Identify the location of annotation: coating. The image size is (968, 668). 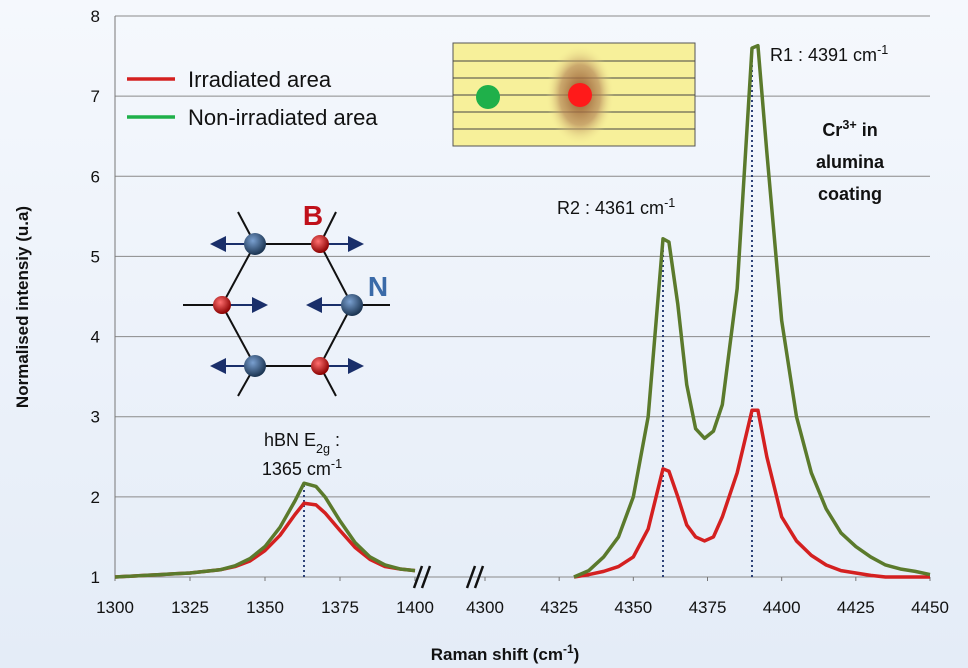
(850, 194).